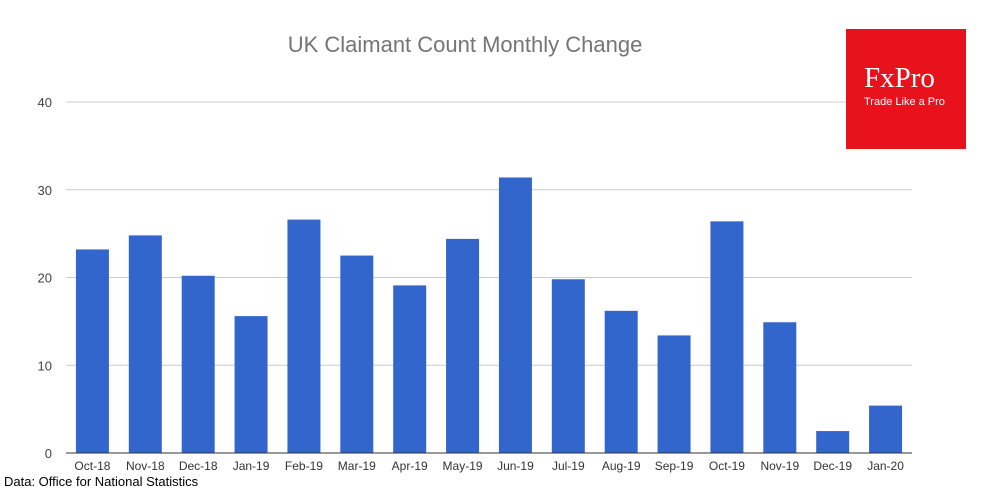 The width and height of the screenshot is (1000, 500). I want to click on y-tick-label: 40, so click(45, 102).